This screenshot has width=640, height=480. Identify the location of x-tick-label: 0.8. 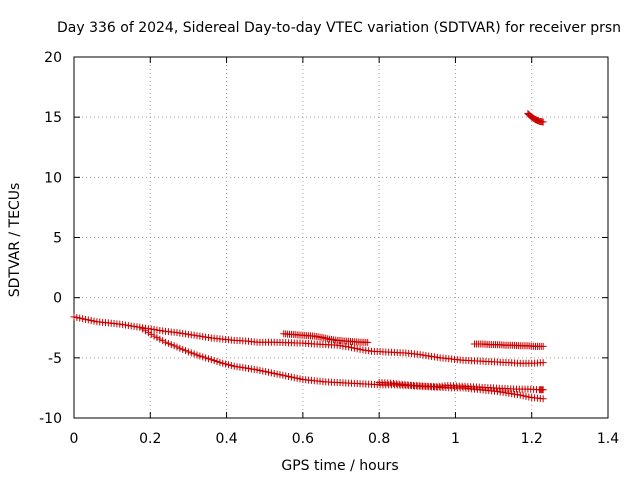
(379, 439).